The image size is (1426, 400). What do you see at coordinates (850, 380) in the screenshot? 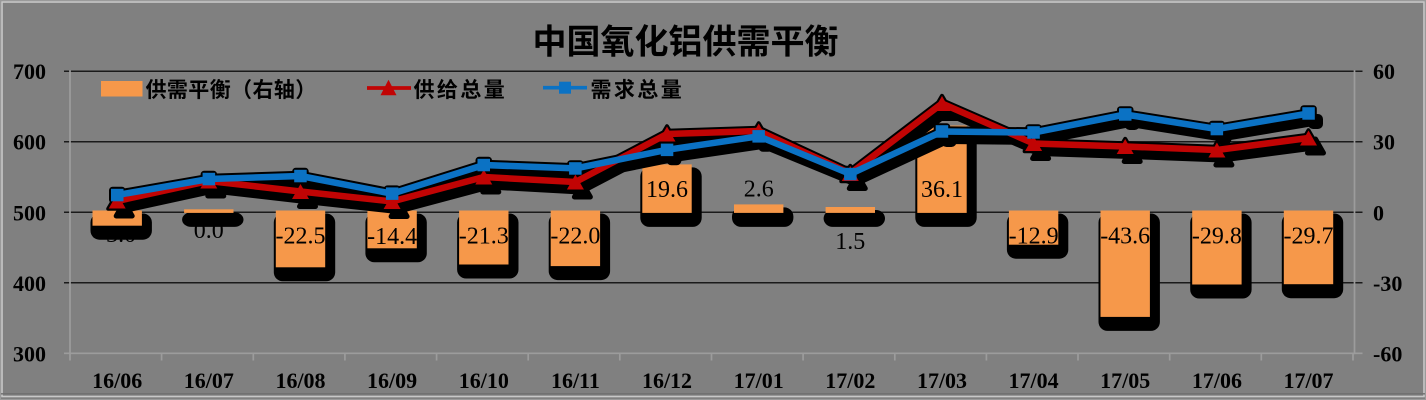
I see `svg-text: 17/02` at bounding box center [850, 380].